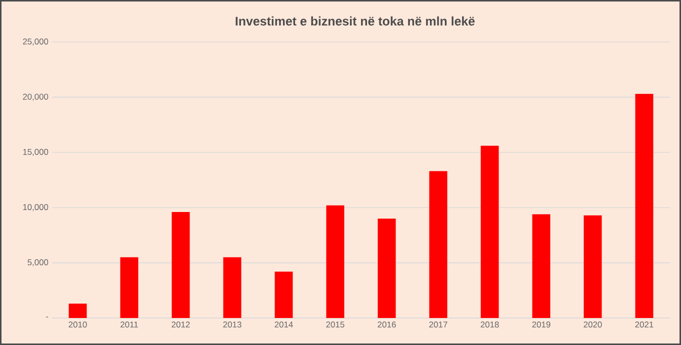 The height and width of the screenshot is (345, 681). I want to click on chart-title: Investimet e biznesit në toka në mln lekë, so click(355, 21).